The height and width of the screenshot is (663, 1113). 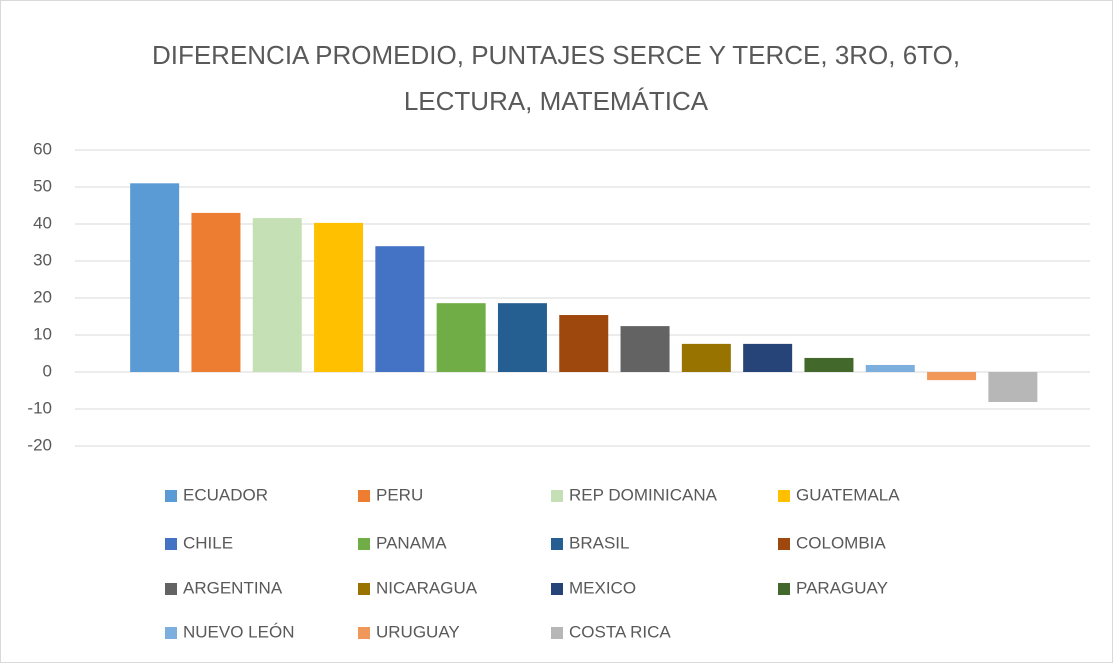 I want to click on legend-label: REP DOMINICANA, so click(x=643, y=494).